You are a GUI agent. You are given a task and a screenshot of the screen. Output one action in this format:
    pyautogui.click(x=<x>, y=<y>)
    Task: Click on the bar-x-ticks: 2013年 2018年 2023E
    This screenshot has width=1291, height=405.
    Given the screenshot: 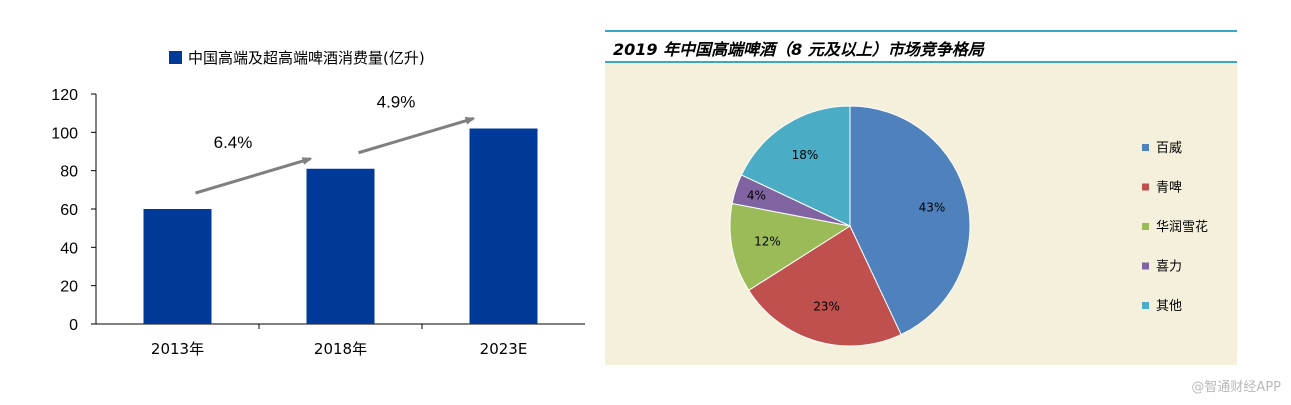 What is the action you would take?
    pyautogui.click(x=339, y=341)
    